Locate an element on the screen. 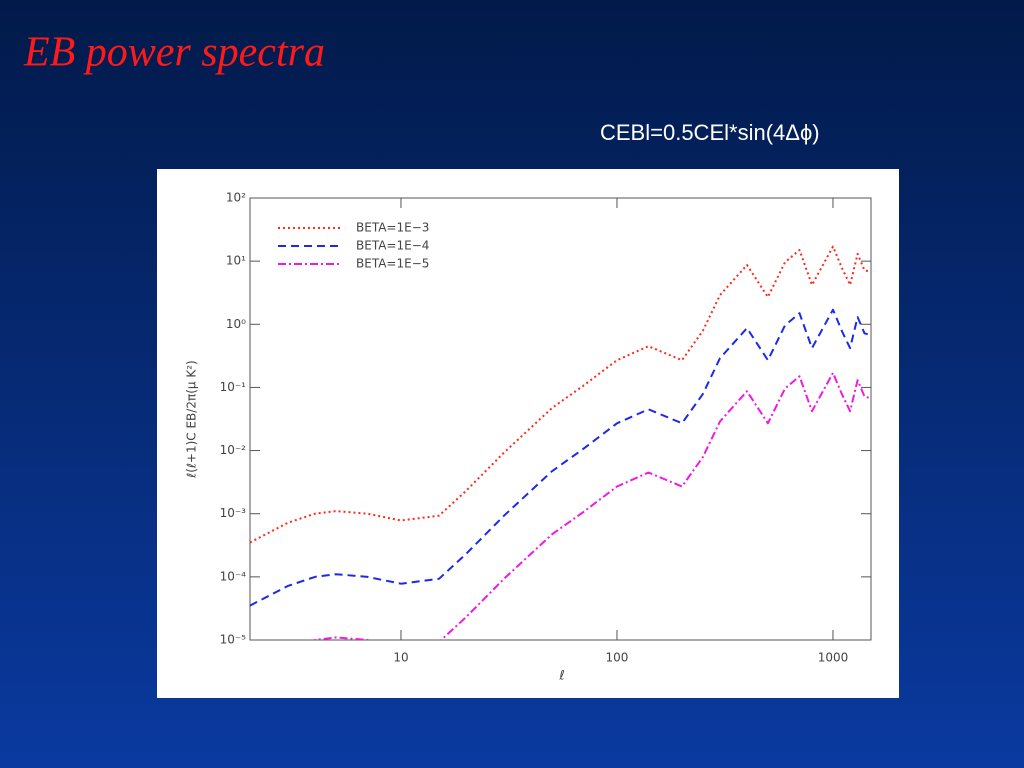  y-tick-label: 10⁻⁵ is located at coordinates (233, 640).